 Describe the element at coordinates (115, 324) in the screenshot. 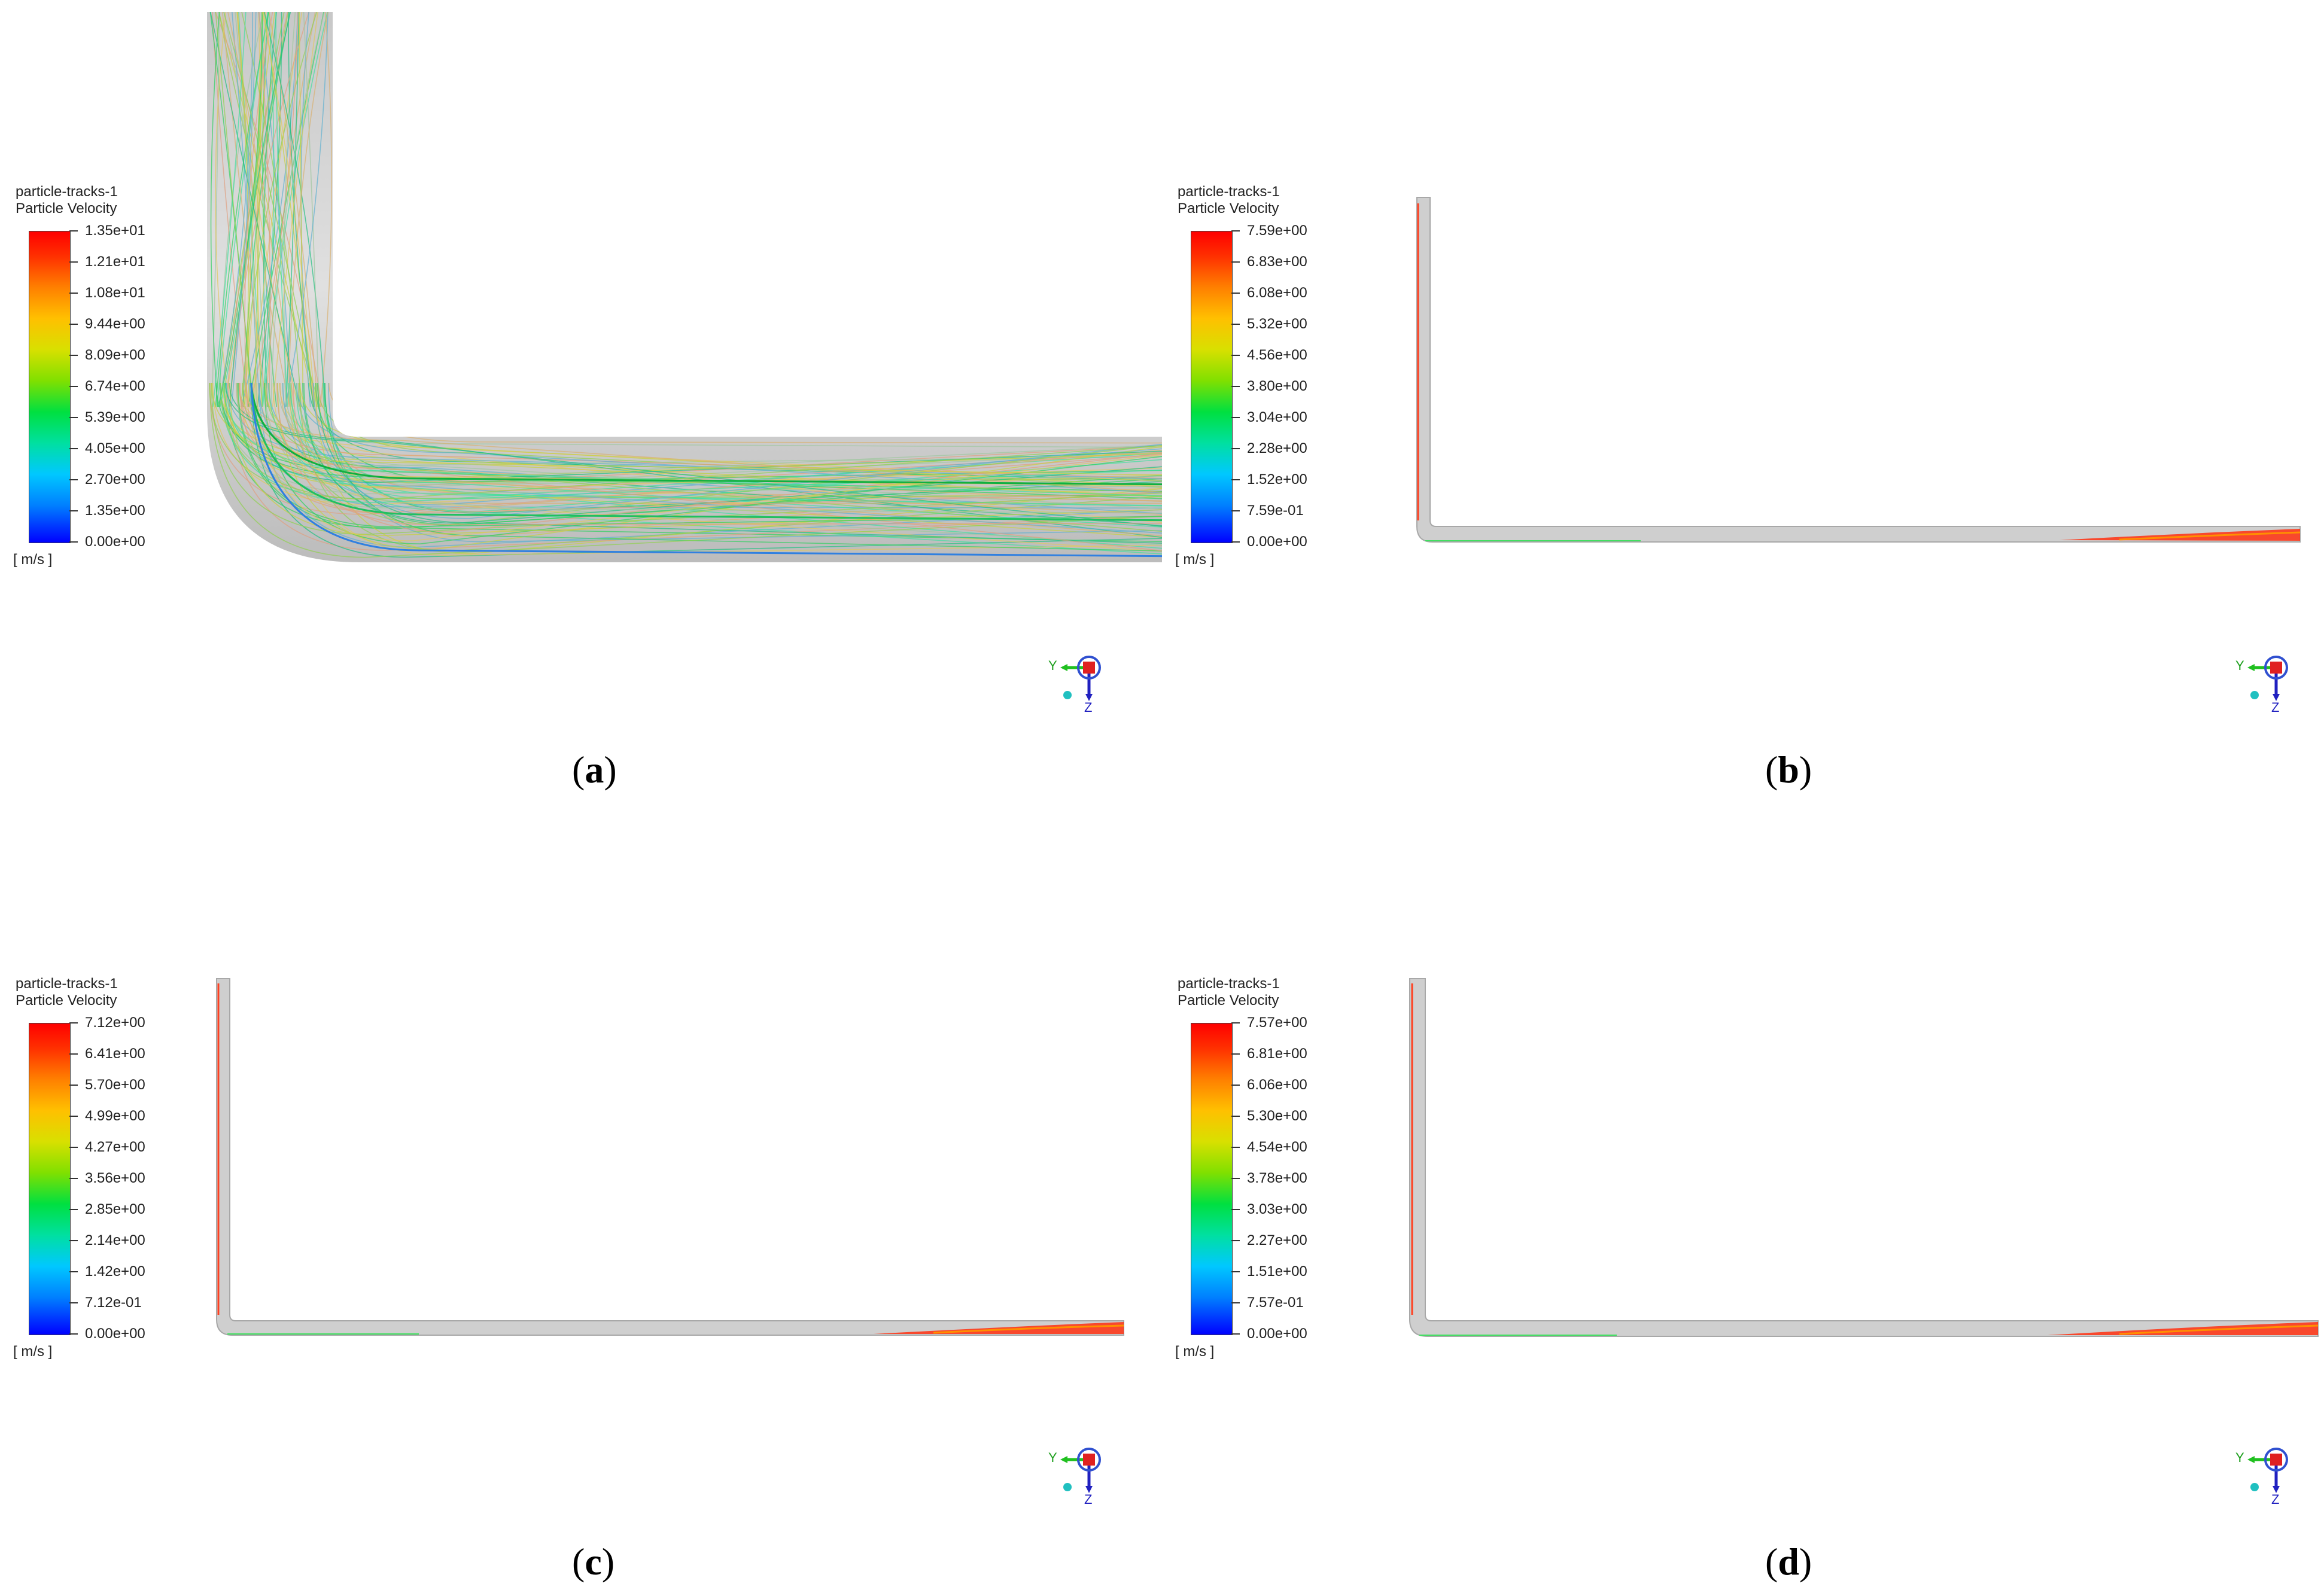

I see `colorbar-tick-label: 9.44e+00` at that location.